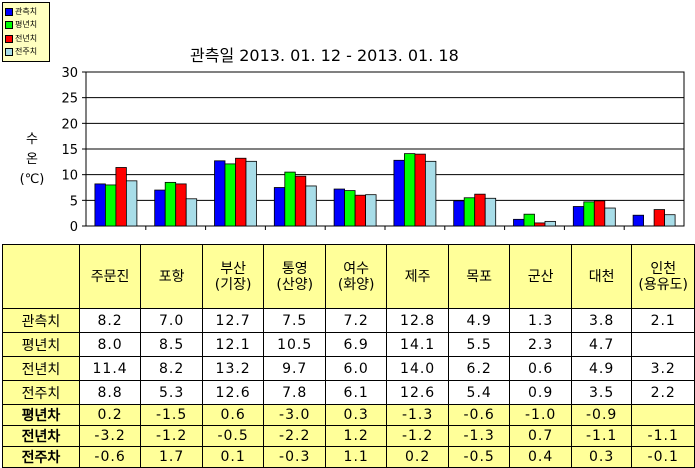 The width and height of the screenshot is (695, 468). I want to click on table-cell: 13.2, so click(233, 368).